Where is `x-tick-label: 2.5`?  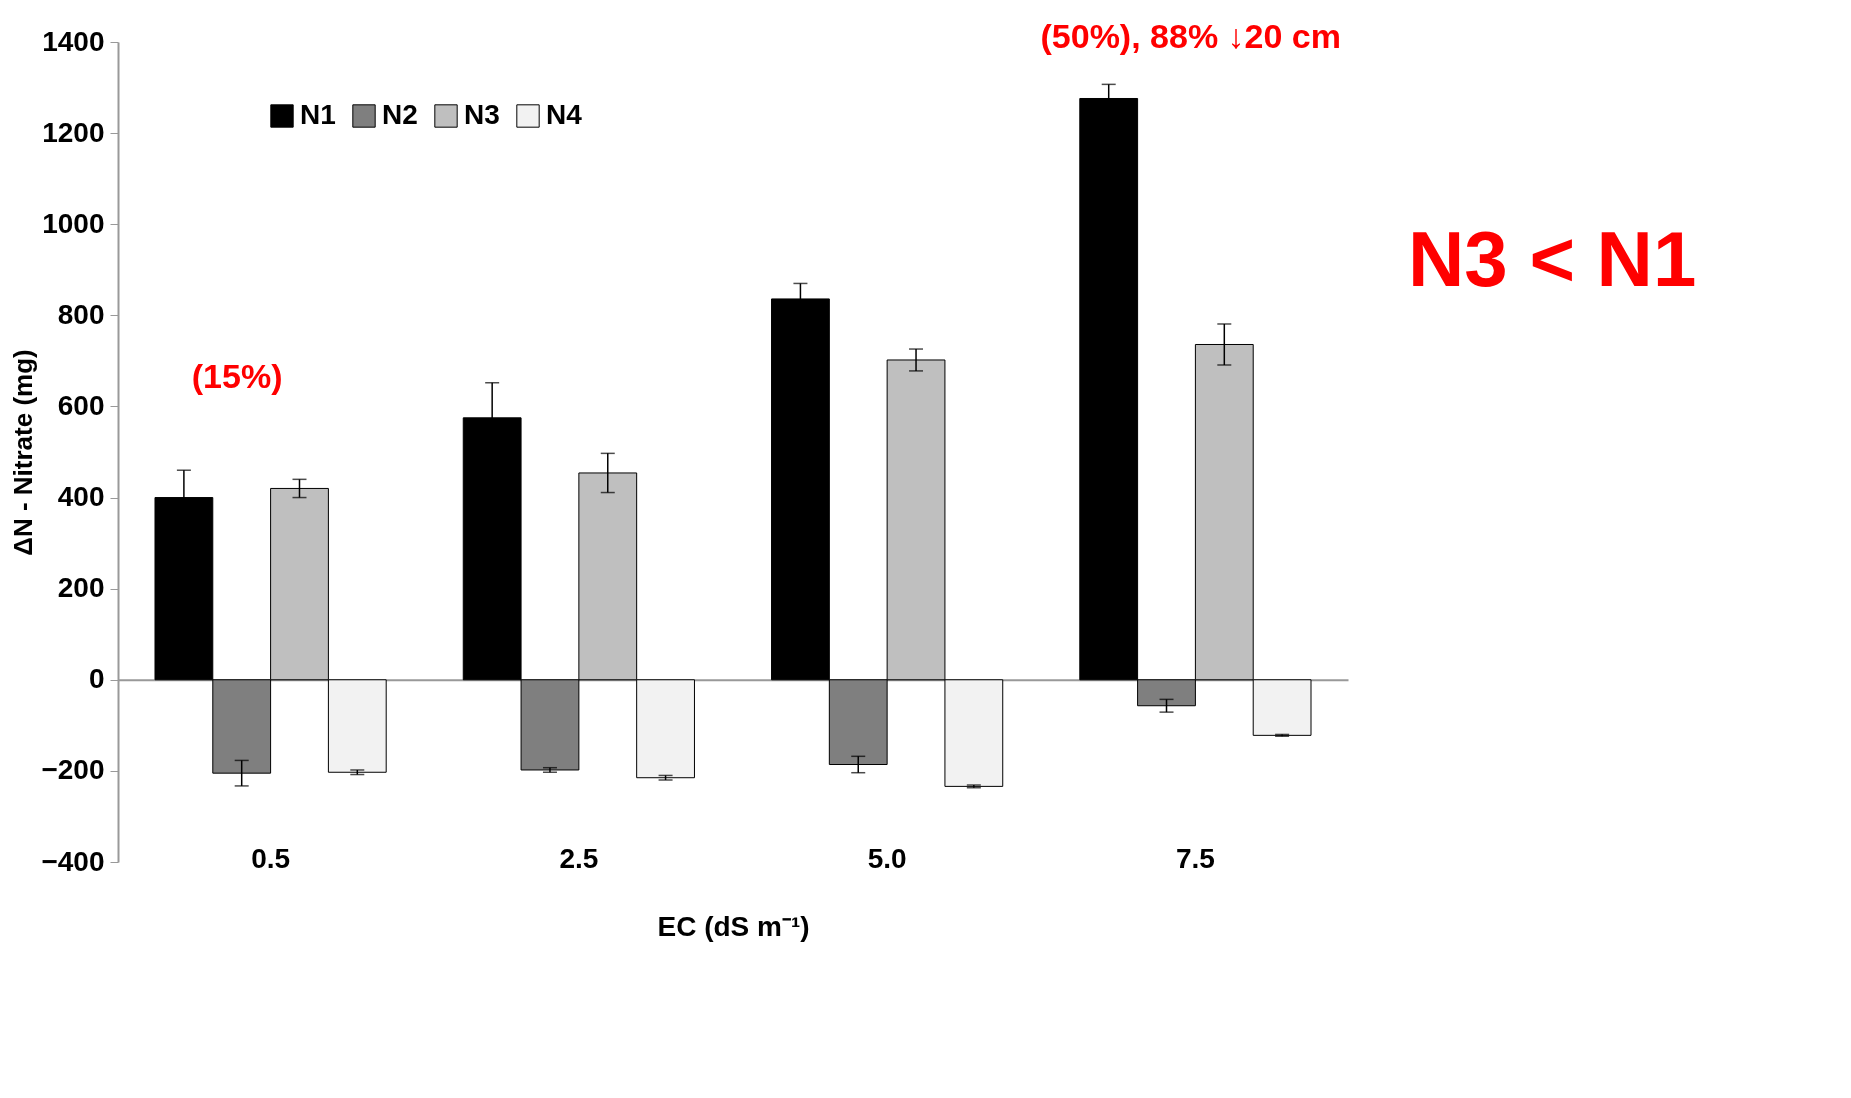 x-tick-label: 2.5 is located at coordinates (579, 859).